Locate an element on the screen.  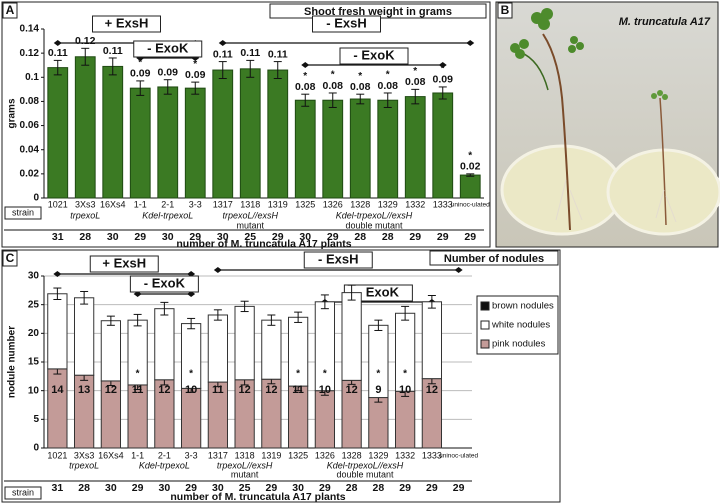
x-tick-label: 16Xs4 is located at coordinates (111, 455).